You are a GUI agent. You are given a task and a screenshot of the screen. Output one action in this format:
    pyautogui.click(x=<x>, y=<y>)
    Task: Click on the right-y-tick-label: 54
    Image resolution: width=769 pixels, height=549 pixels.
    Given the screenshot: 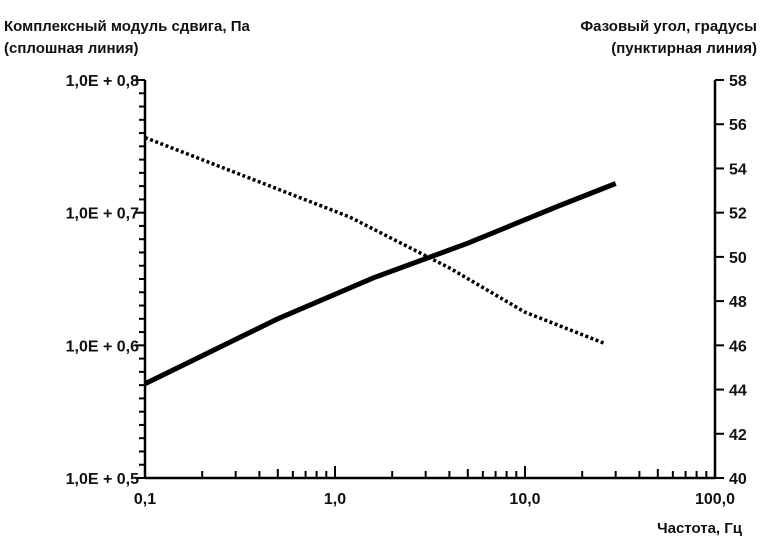 What is the action you would take?
    pyautogui.click(x=738, y=169)
    